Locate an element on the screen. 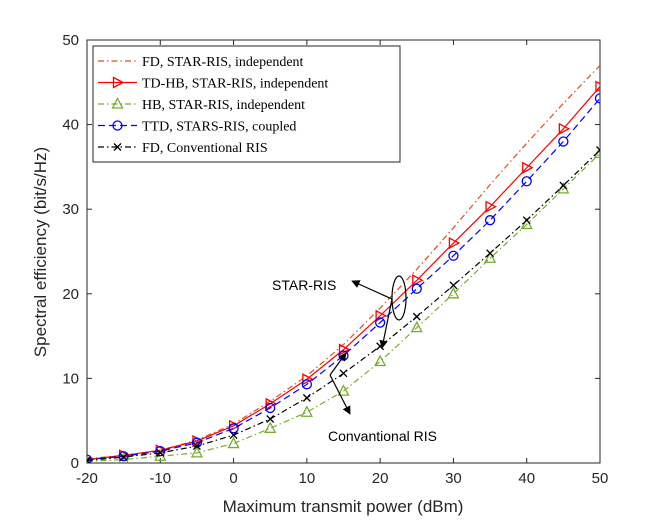 Image resolution: width=664 pixels, height=520 pixels. legend-entry: TTD, STARS-RIS, coupled is located at coordinates (197, 127).